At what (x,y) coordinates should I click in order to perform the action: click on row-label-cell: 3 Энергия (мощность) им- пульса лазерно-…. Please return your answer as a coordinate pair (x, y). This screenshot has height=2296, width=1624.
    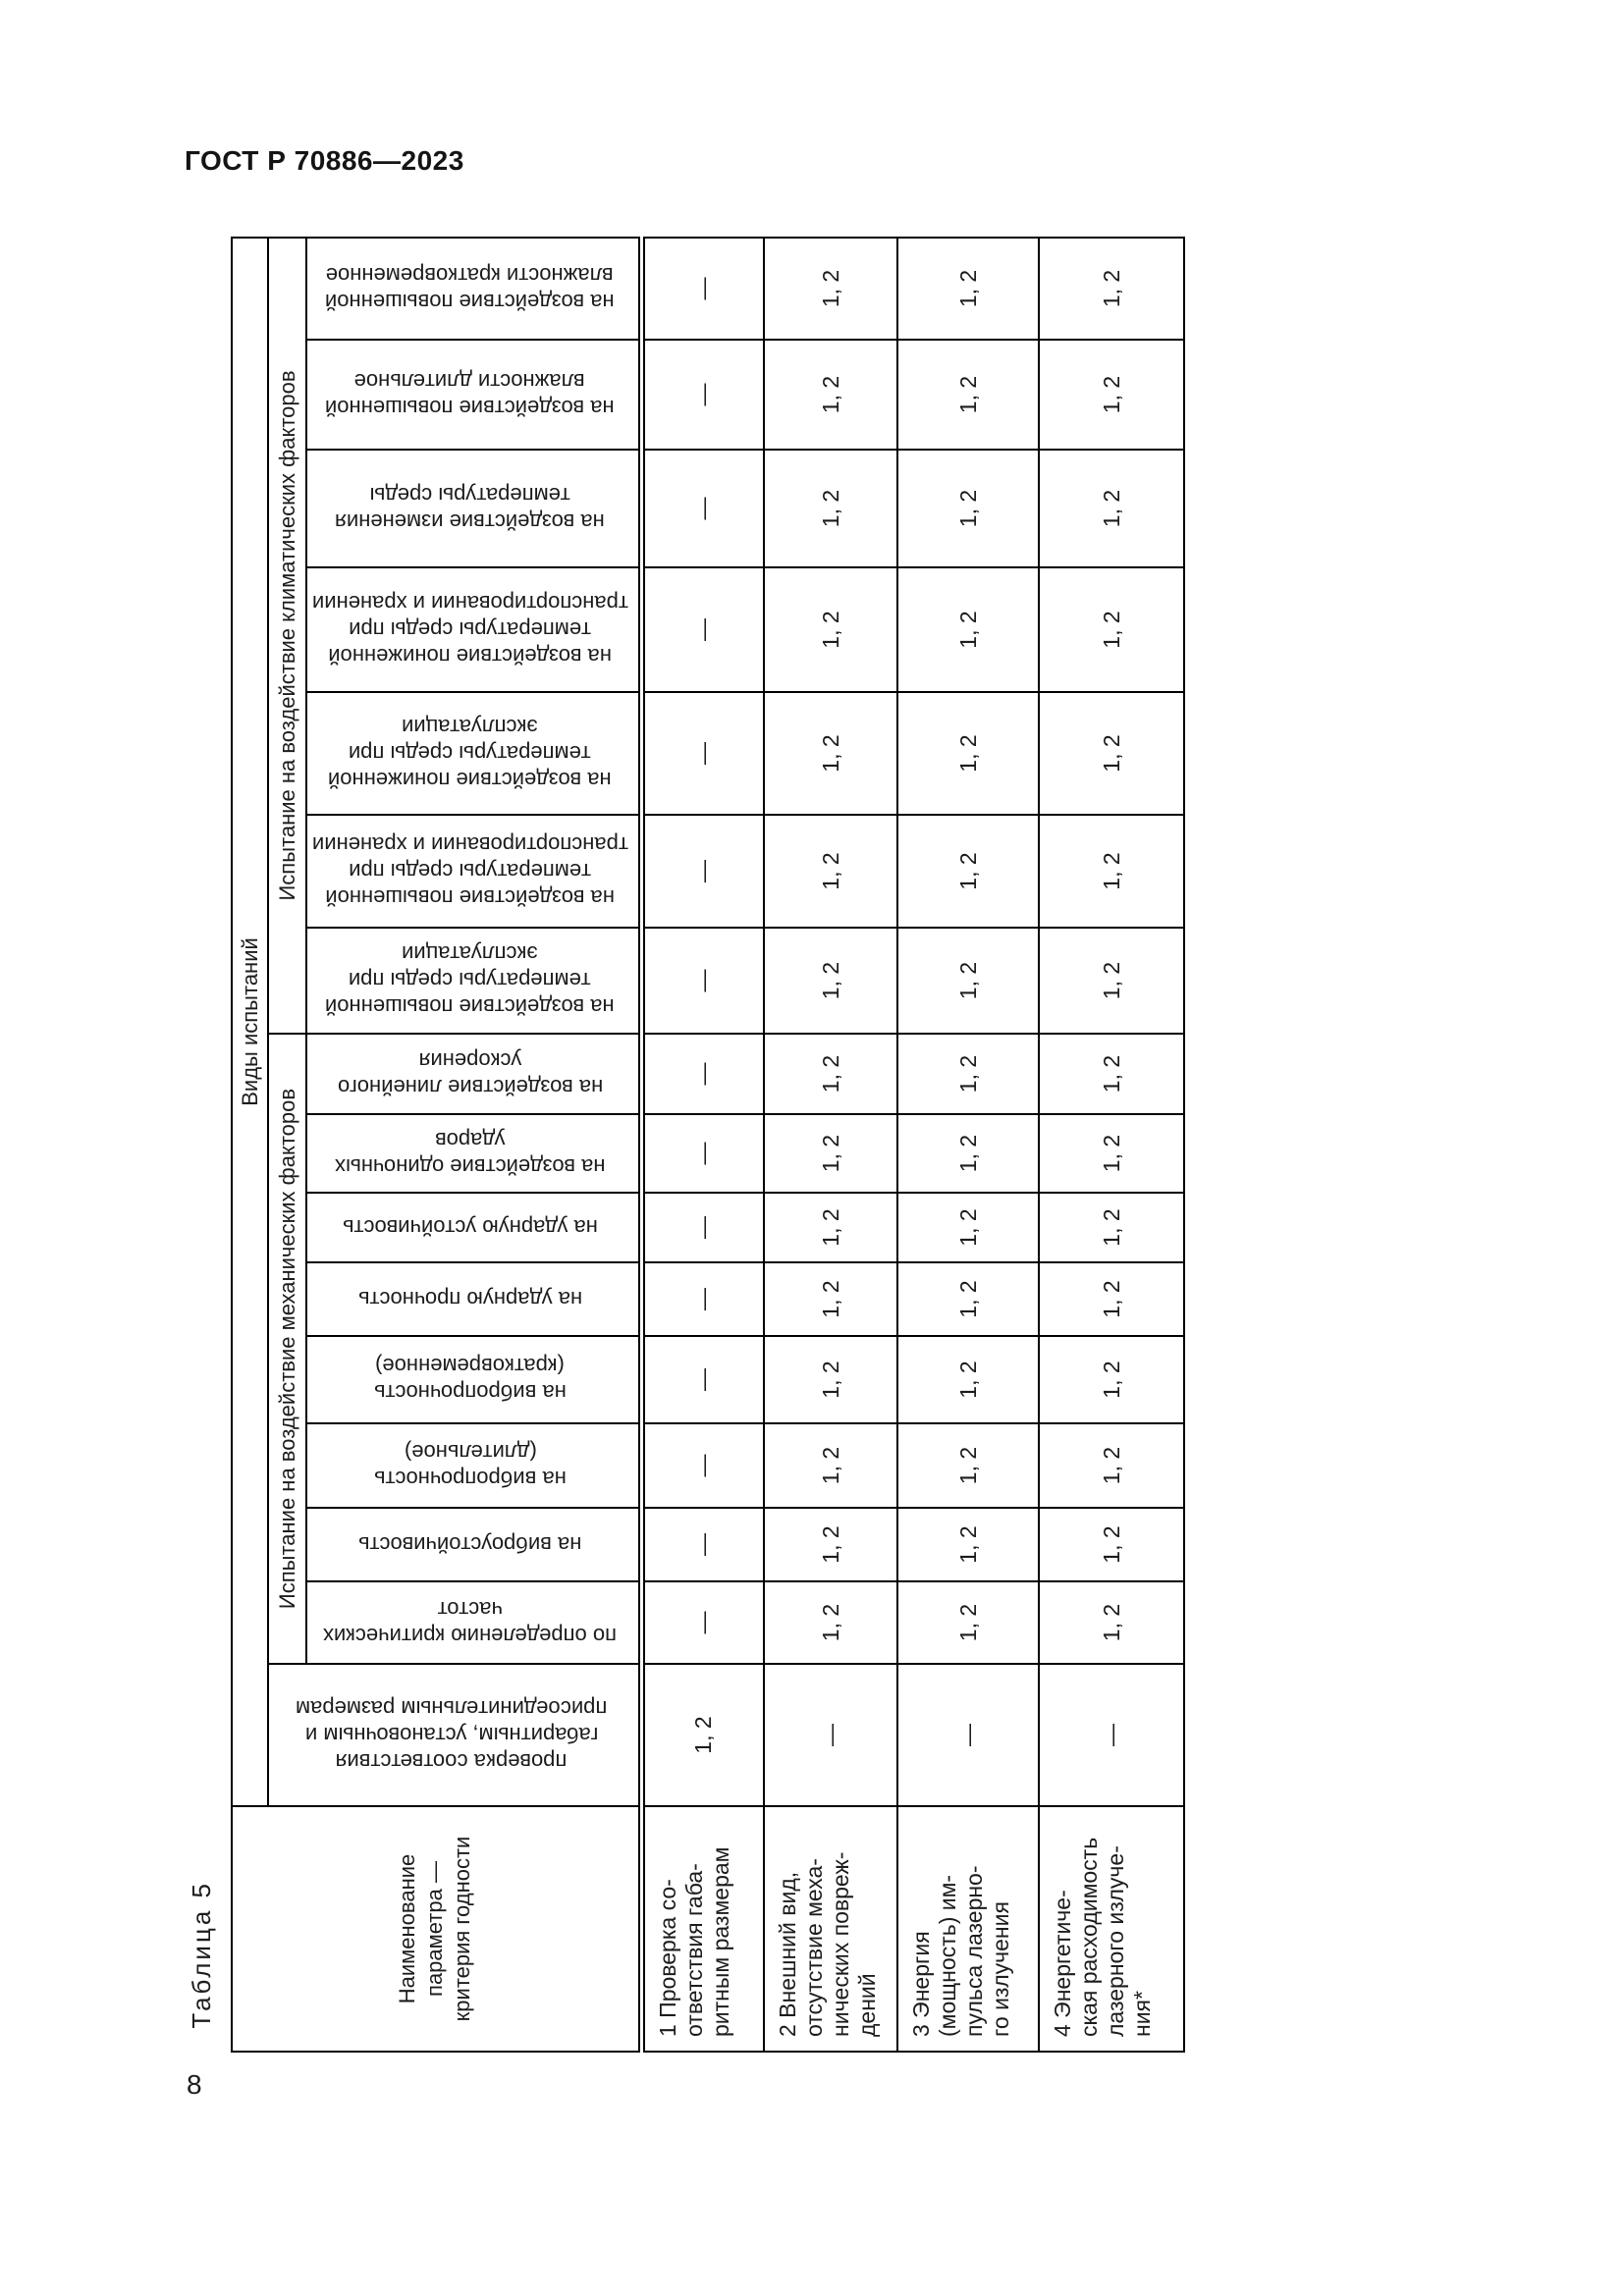
    Looking at the image, I should click on (968, 1929).